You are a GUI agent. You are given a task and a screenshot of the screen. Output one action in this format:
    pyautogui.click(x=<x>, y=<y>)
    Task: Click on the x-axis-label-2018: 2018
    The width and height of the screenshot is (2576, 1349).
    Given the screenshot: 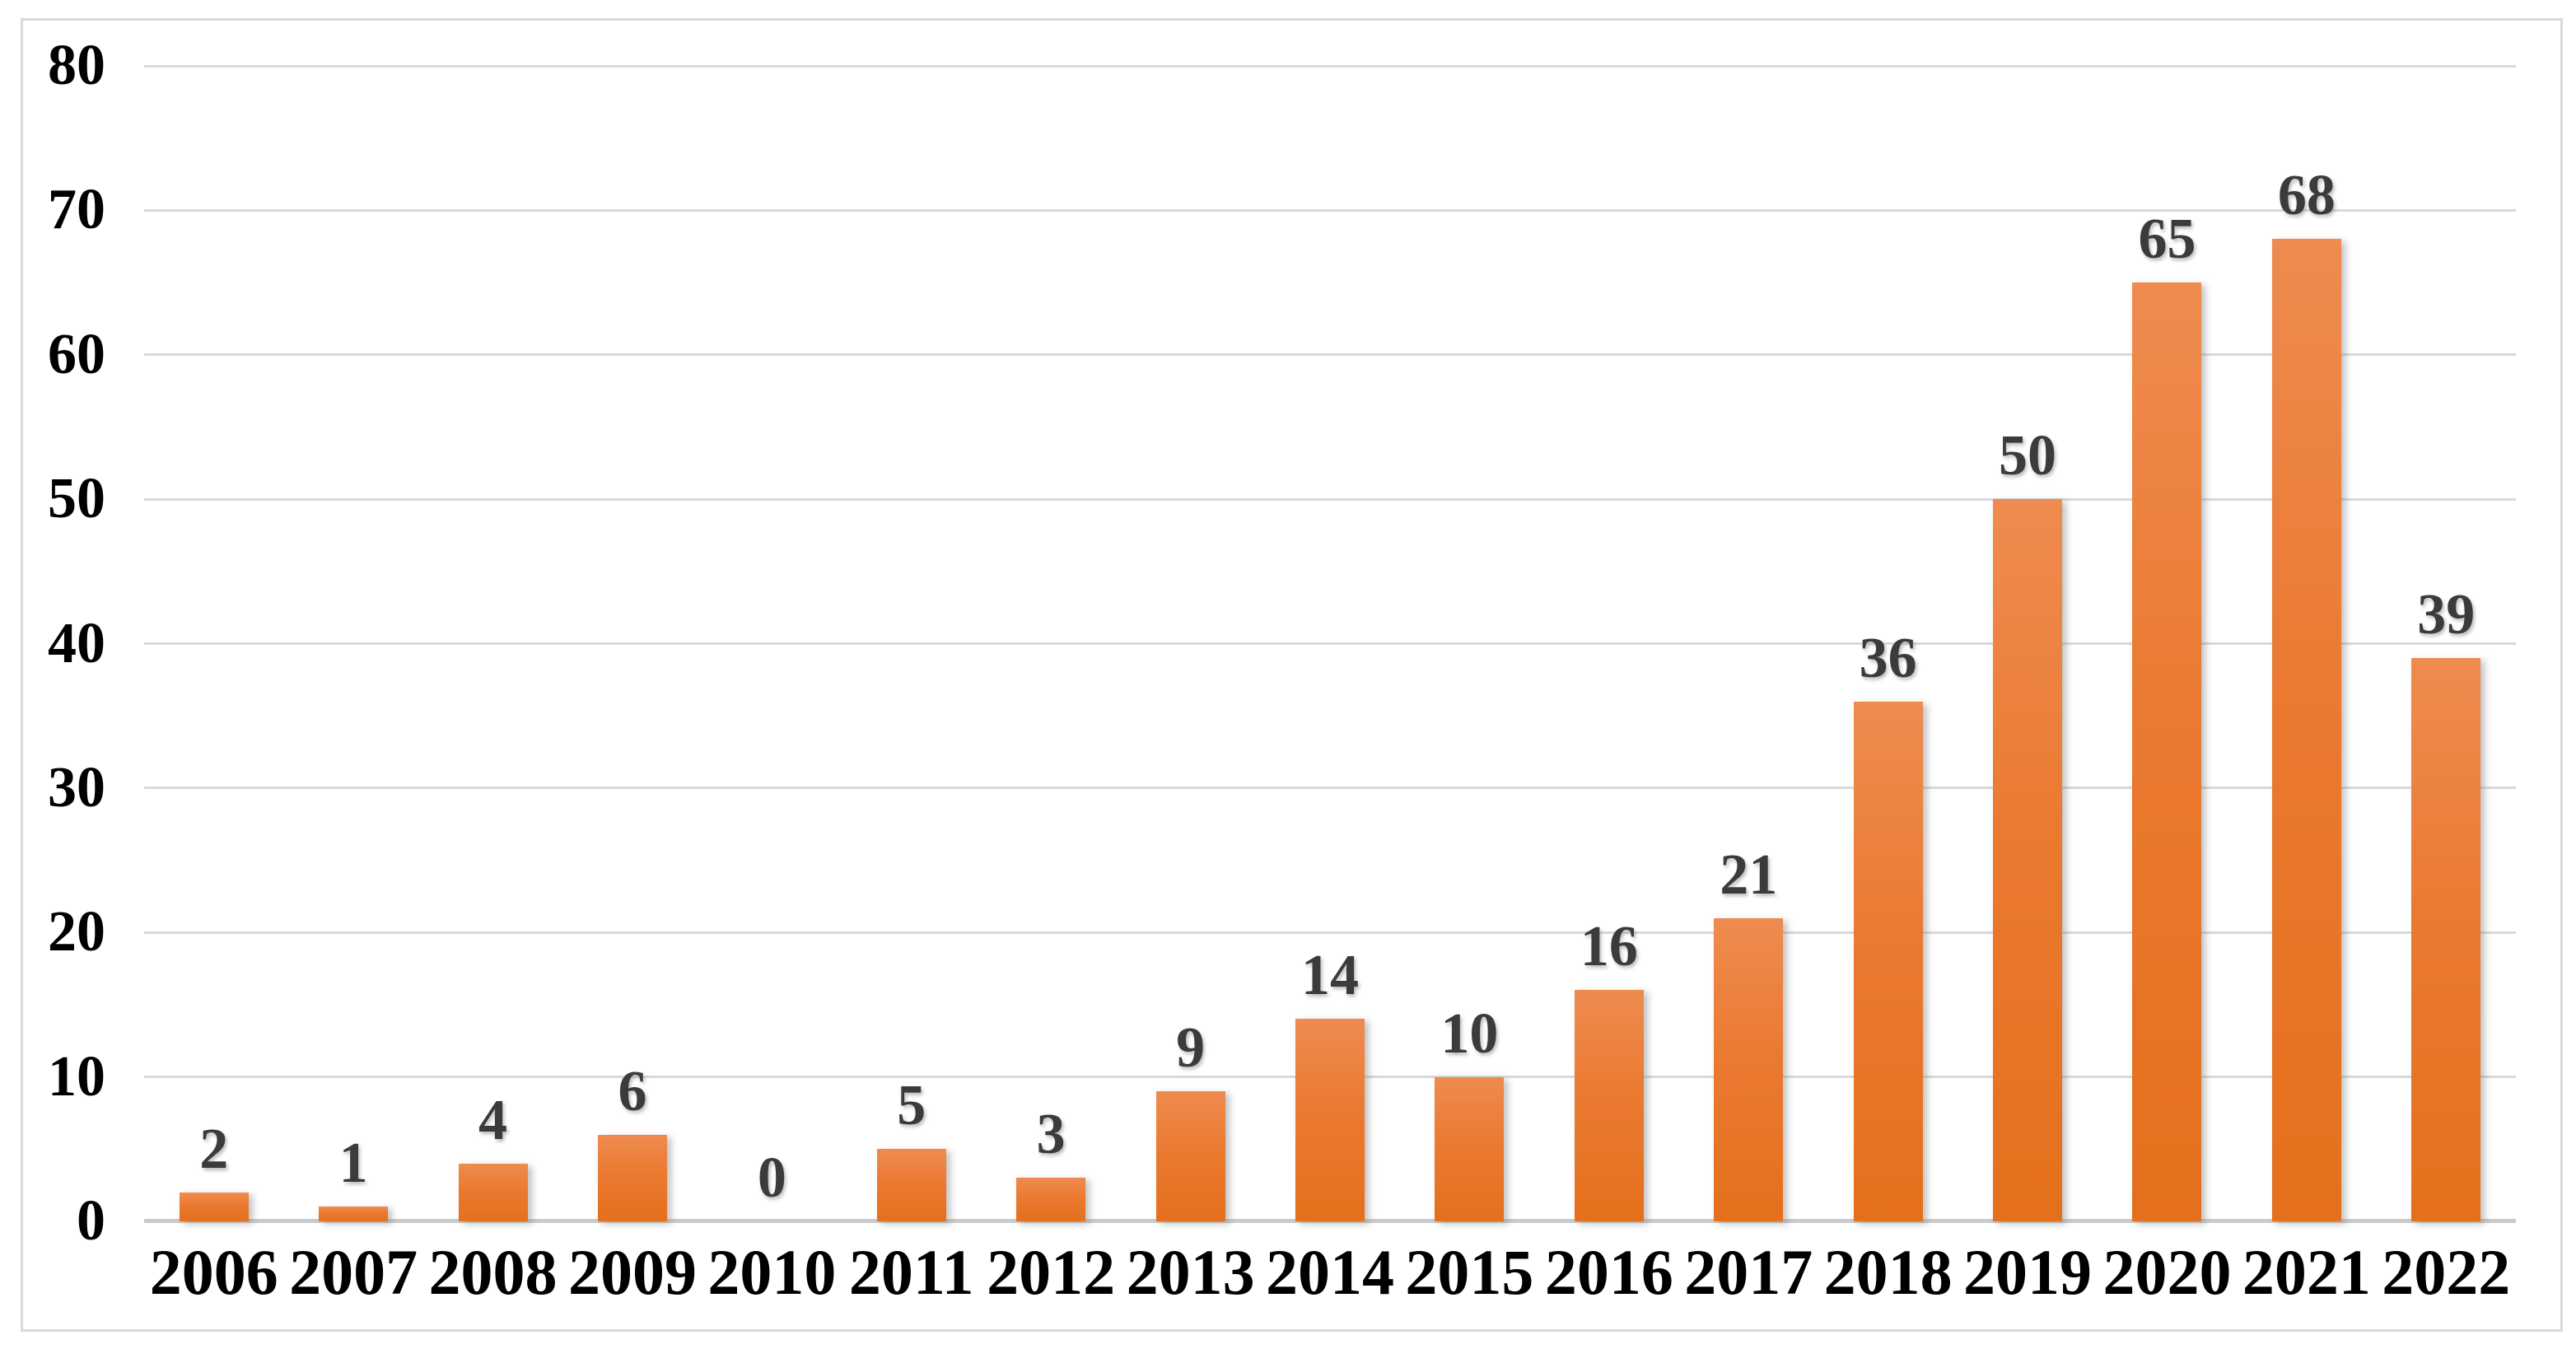 What is the action you would take?
    pyautogui.click(x=1888, y=1272)
    